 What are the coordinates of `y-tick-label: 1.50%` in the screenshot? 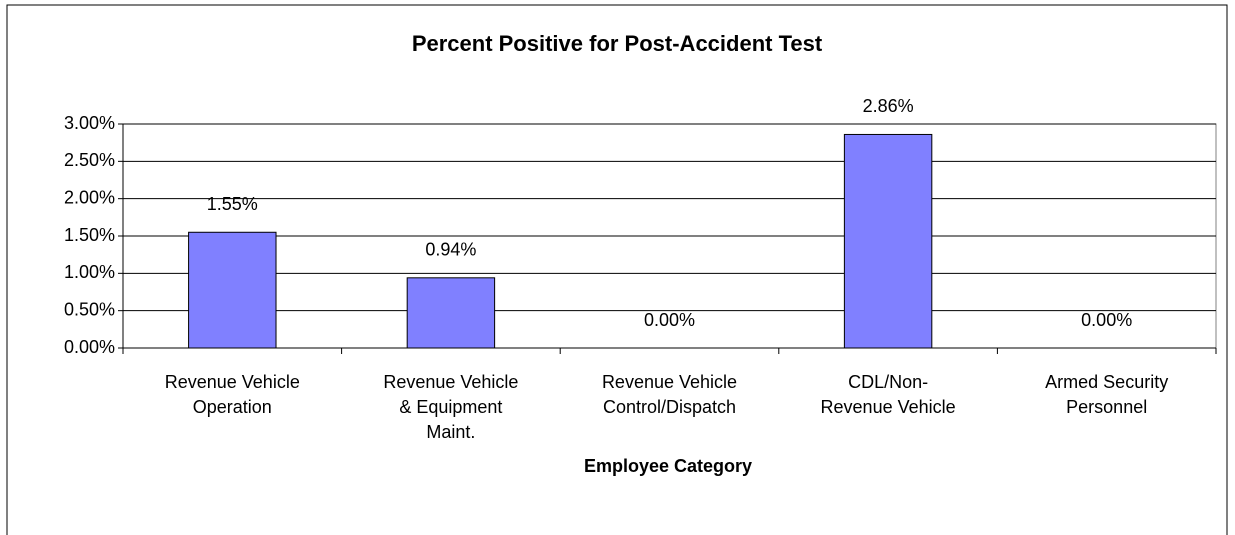 It's located at (89, 235).